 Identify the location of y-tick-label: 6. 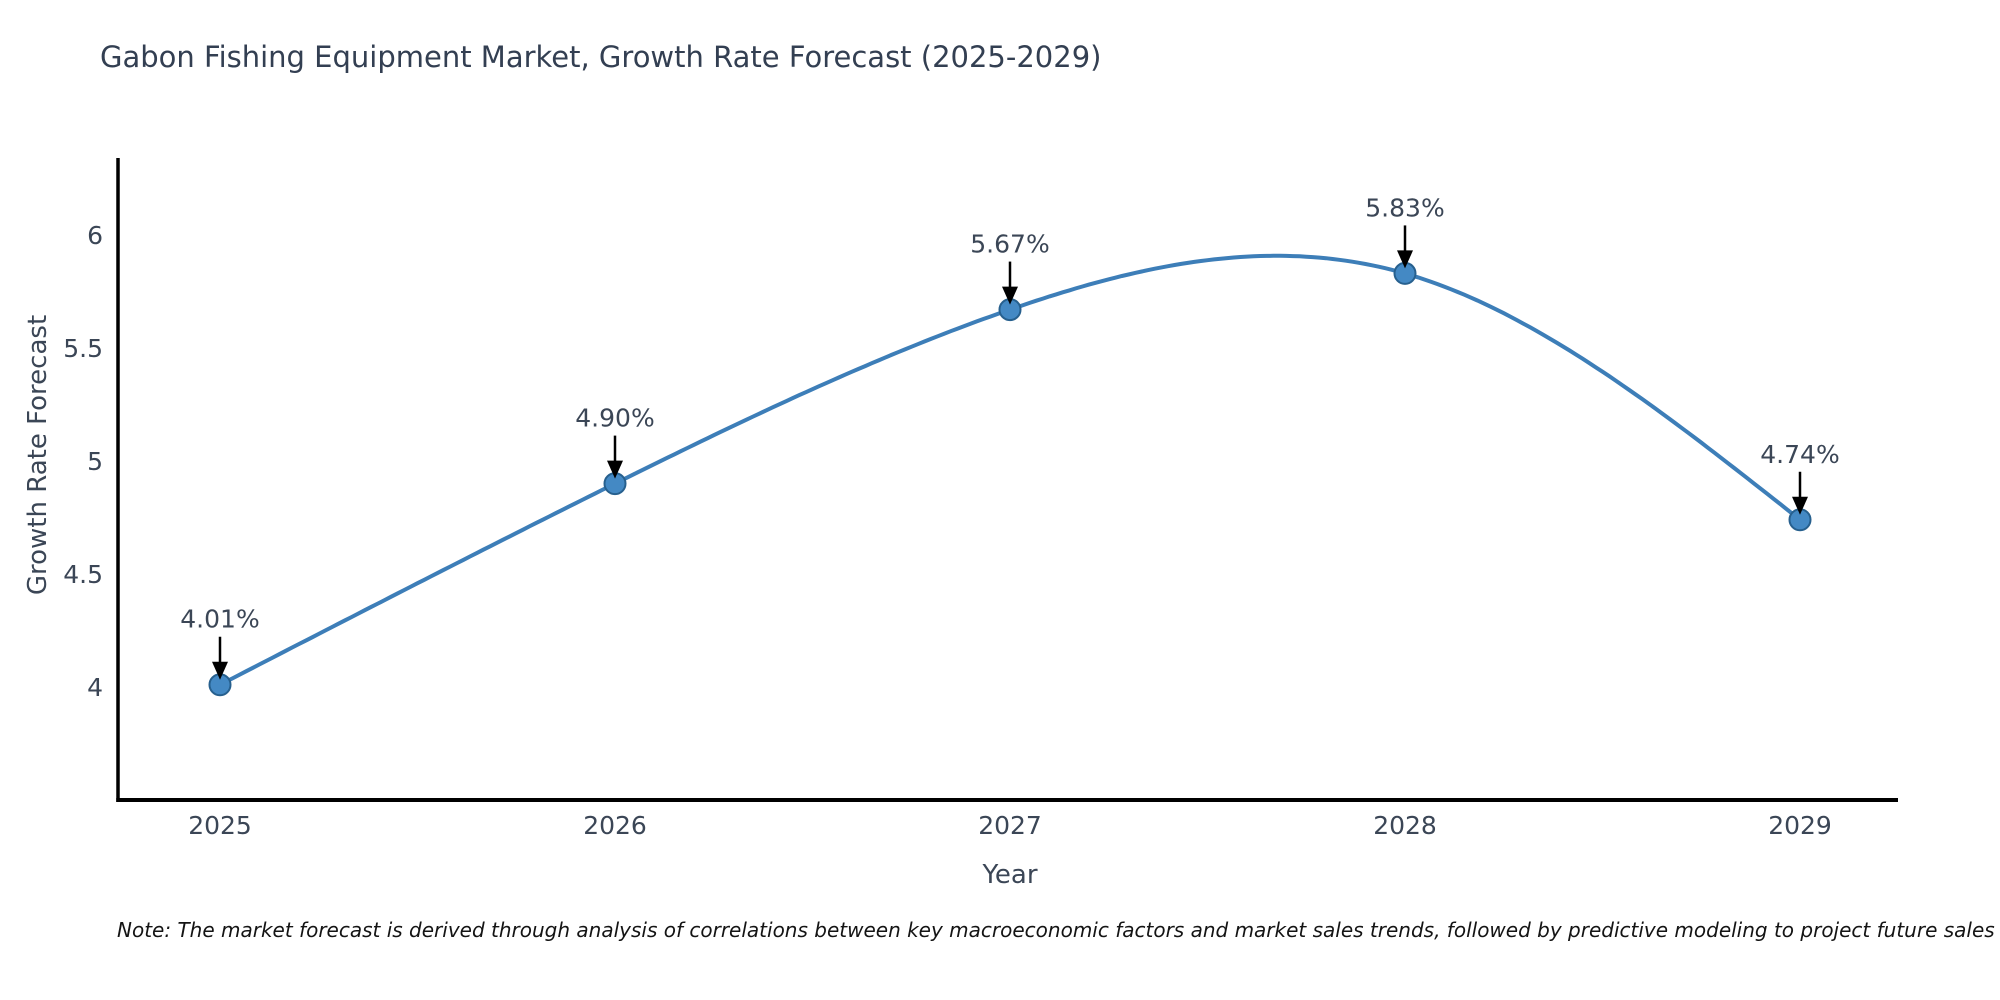
(95, 235).